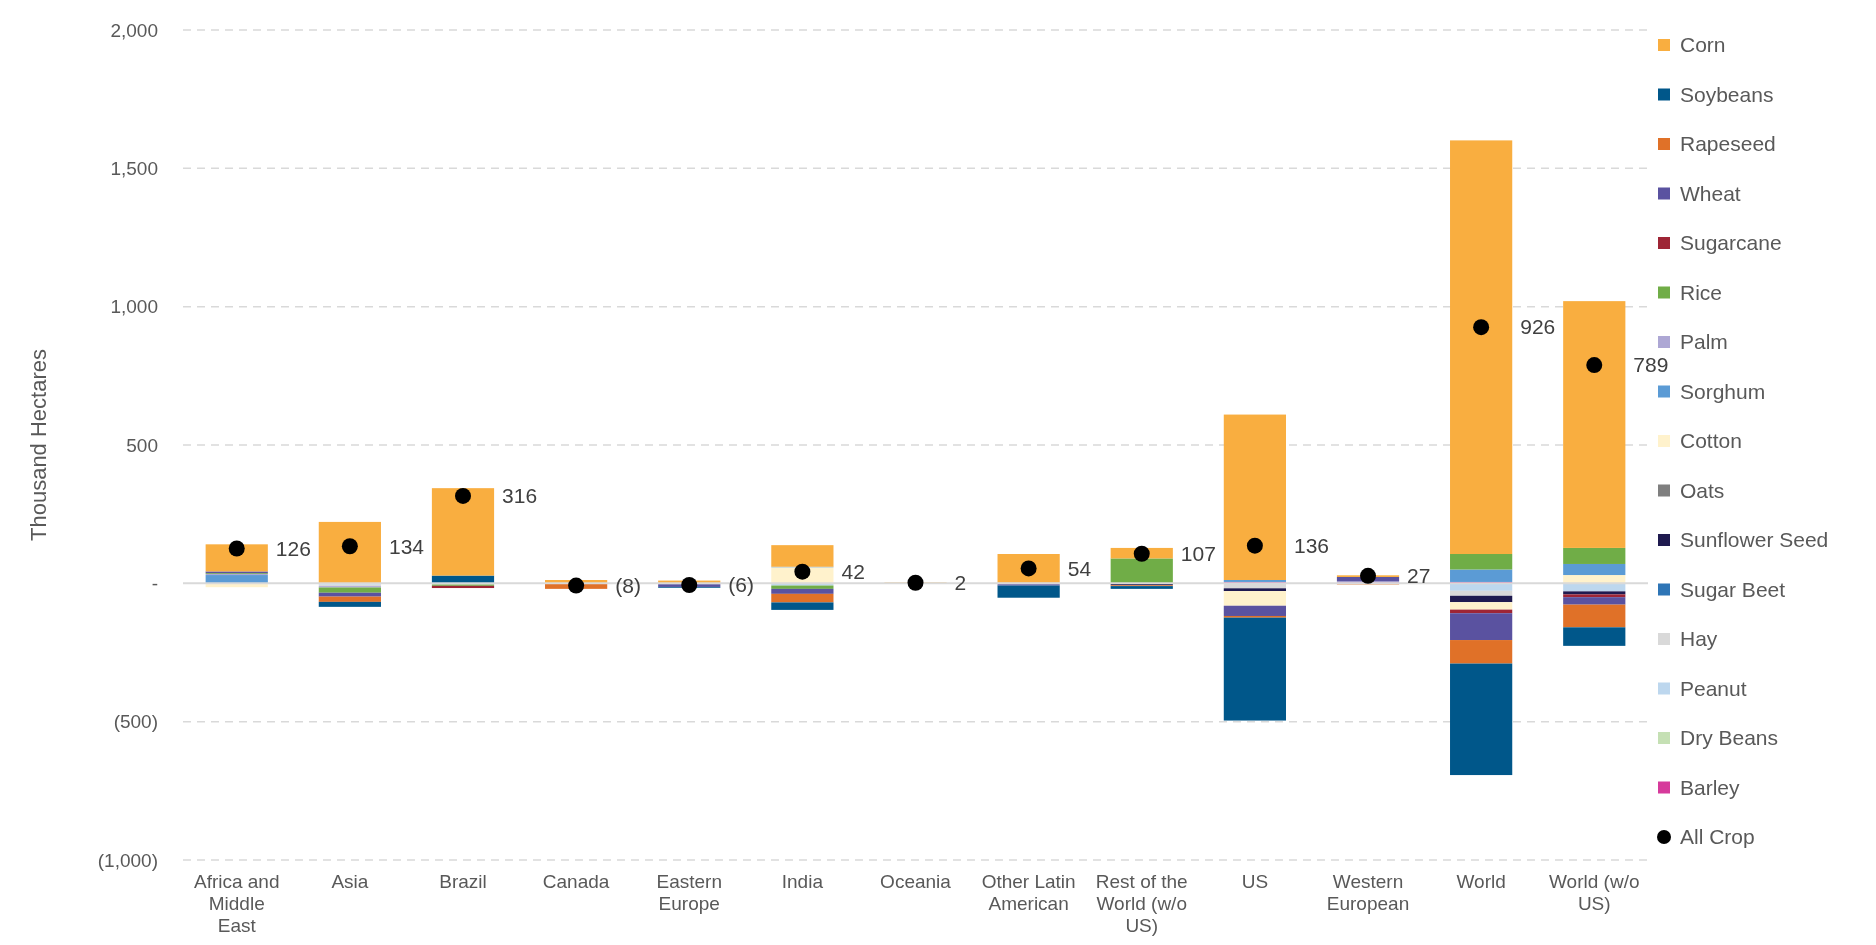  I want to click on x-tick-label: US, so click(1255, 881).